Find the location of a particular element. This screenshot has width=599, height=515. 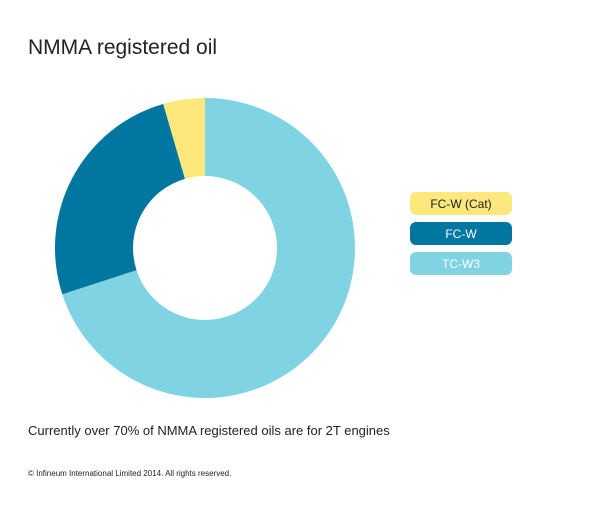

legend-item-fc-w-cat: FC-W (Cat) is located at coordinates (461, 203).